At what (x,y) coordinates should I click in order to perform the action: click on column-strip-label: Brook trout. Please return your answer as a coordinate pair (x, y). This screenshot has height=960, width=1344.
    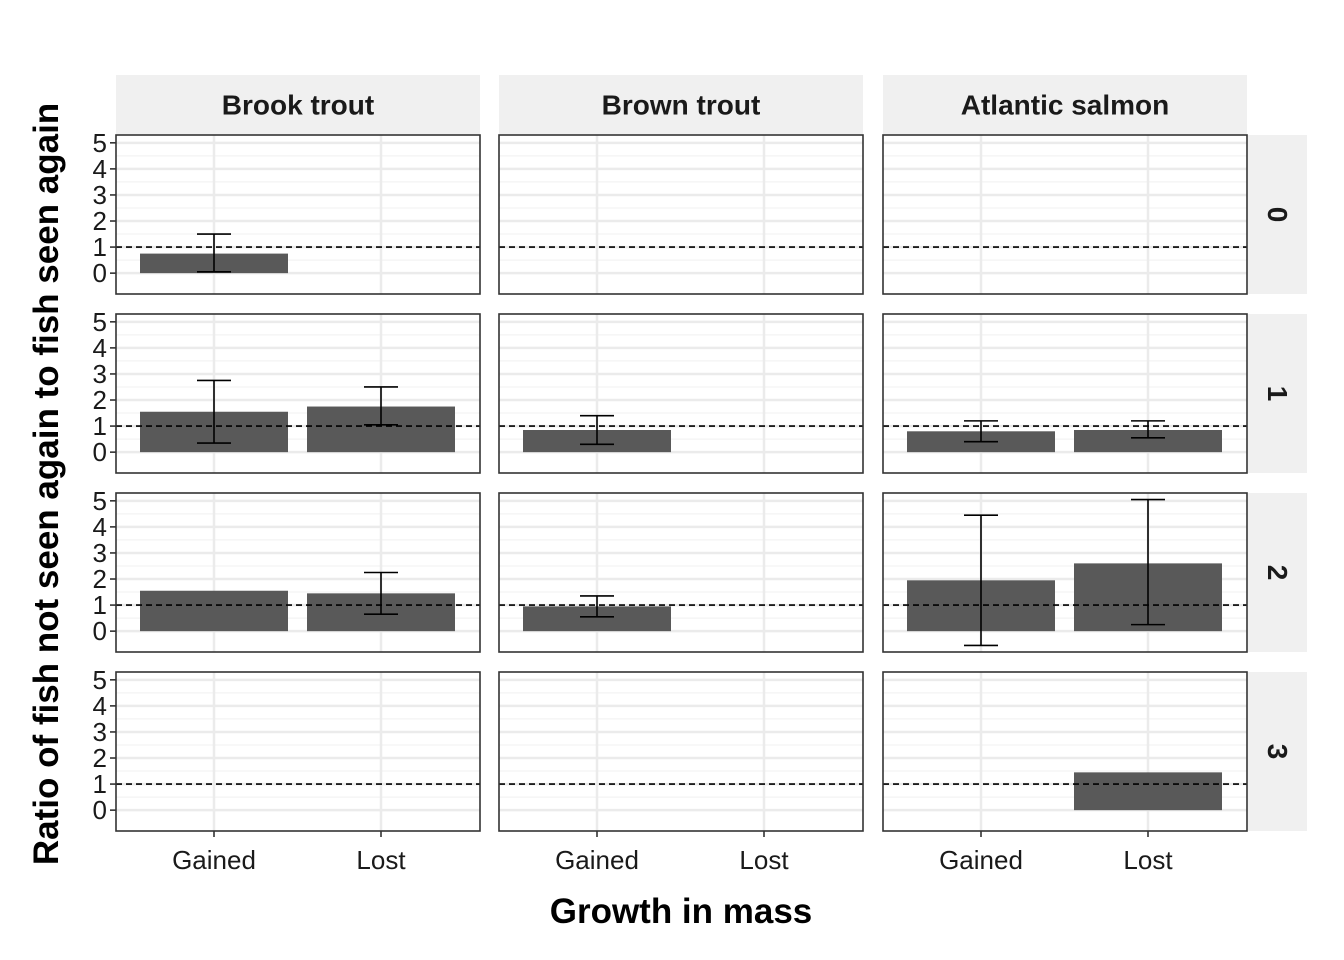
    Looking at the image, I should click on (298, 105).